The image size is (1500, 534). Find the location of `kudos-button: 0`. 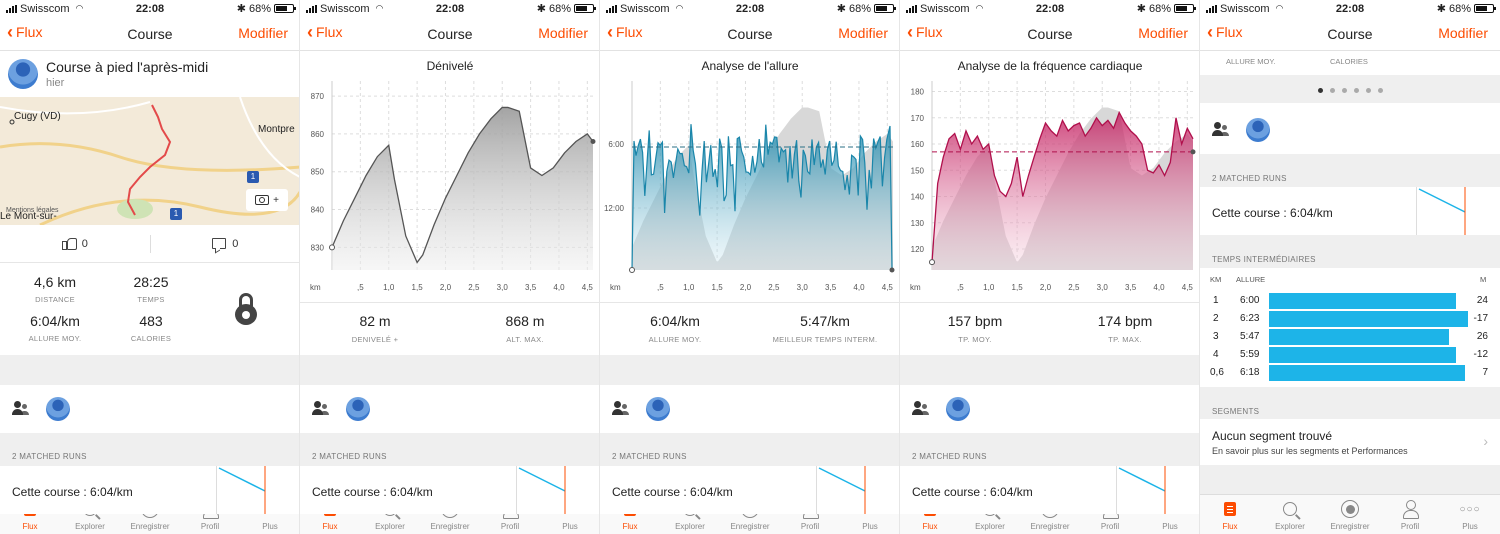

kudos-button: 0 is located at coordinates (75, 243).